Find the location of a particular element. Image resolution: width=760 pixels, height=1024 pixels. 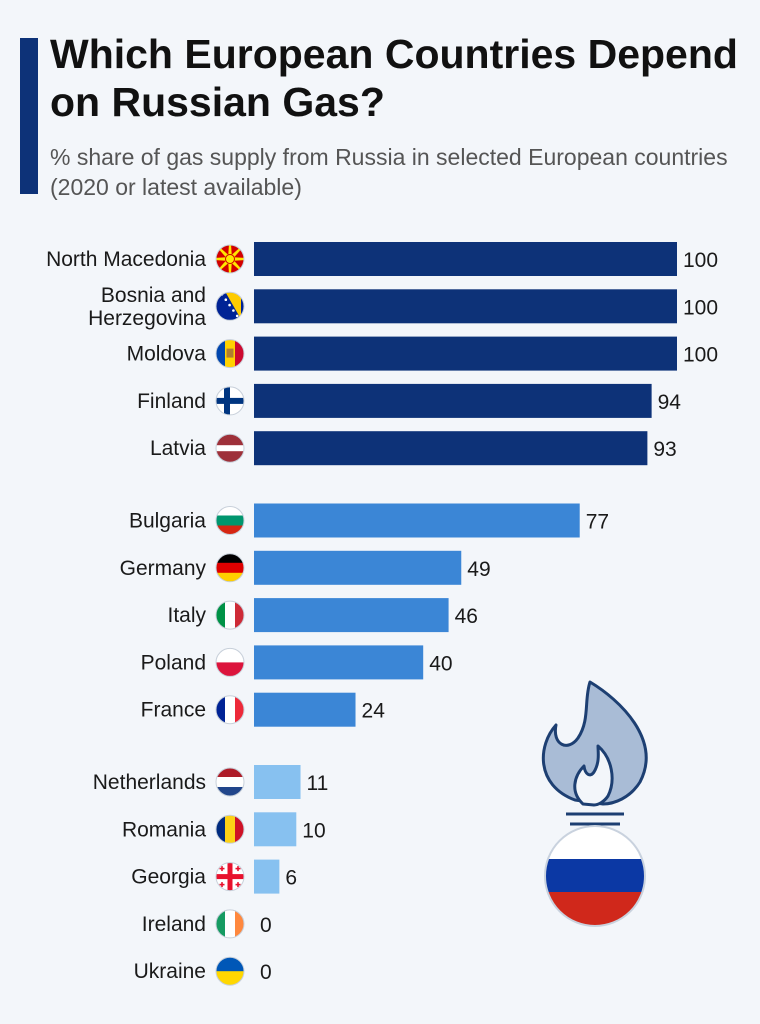

value-label: 93 is located at coordinates (664, 449).